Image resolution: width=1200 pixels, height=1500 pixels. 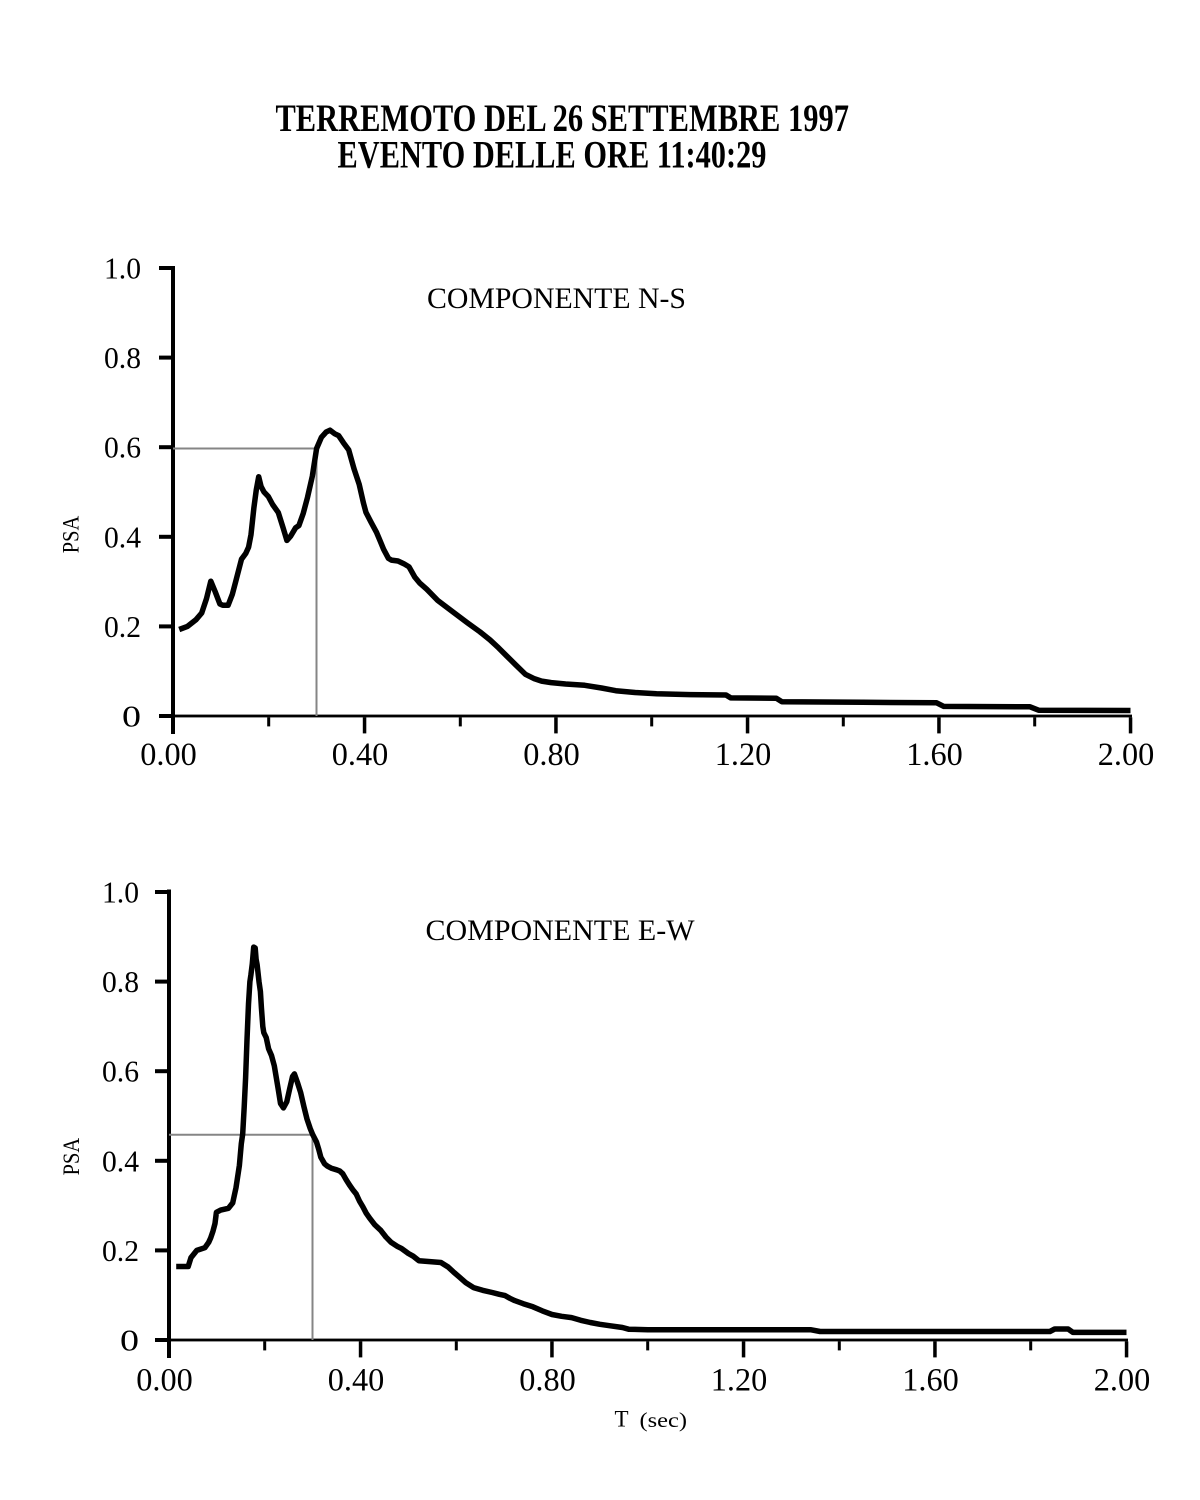 I want to click on svg-text:TERREMOTO DEL 26 SETTEMBRE 199: TERREMOTO DEL 26 SETTEMBRE 1997, so click(x=562, y=118).